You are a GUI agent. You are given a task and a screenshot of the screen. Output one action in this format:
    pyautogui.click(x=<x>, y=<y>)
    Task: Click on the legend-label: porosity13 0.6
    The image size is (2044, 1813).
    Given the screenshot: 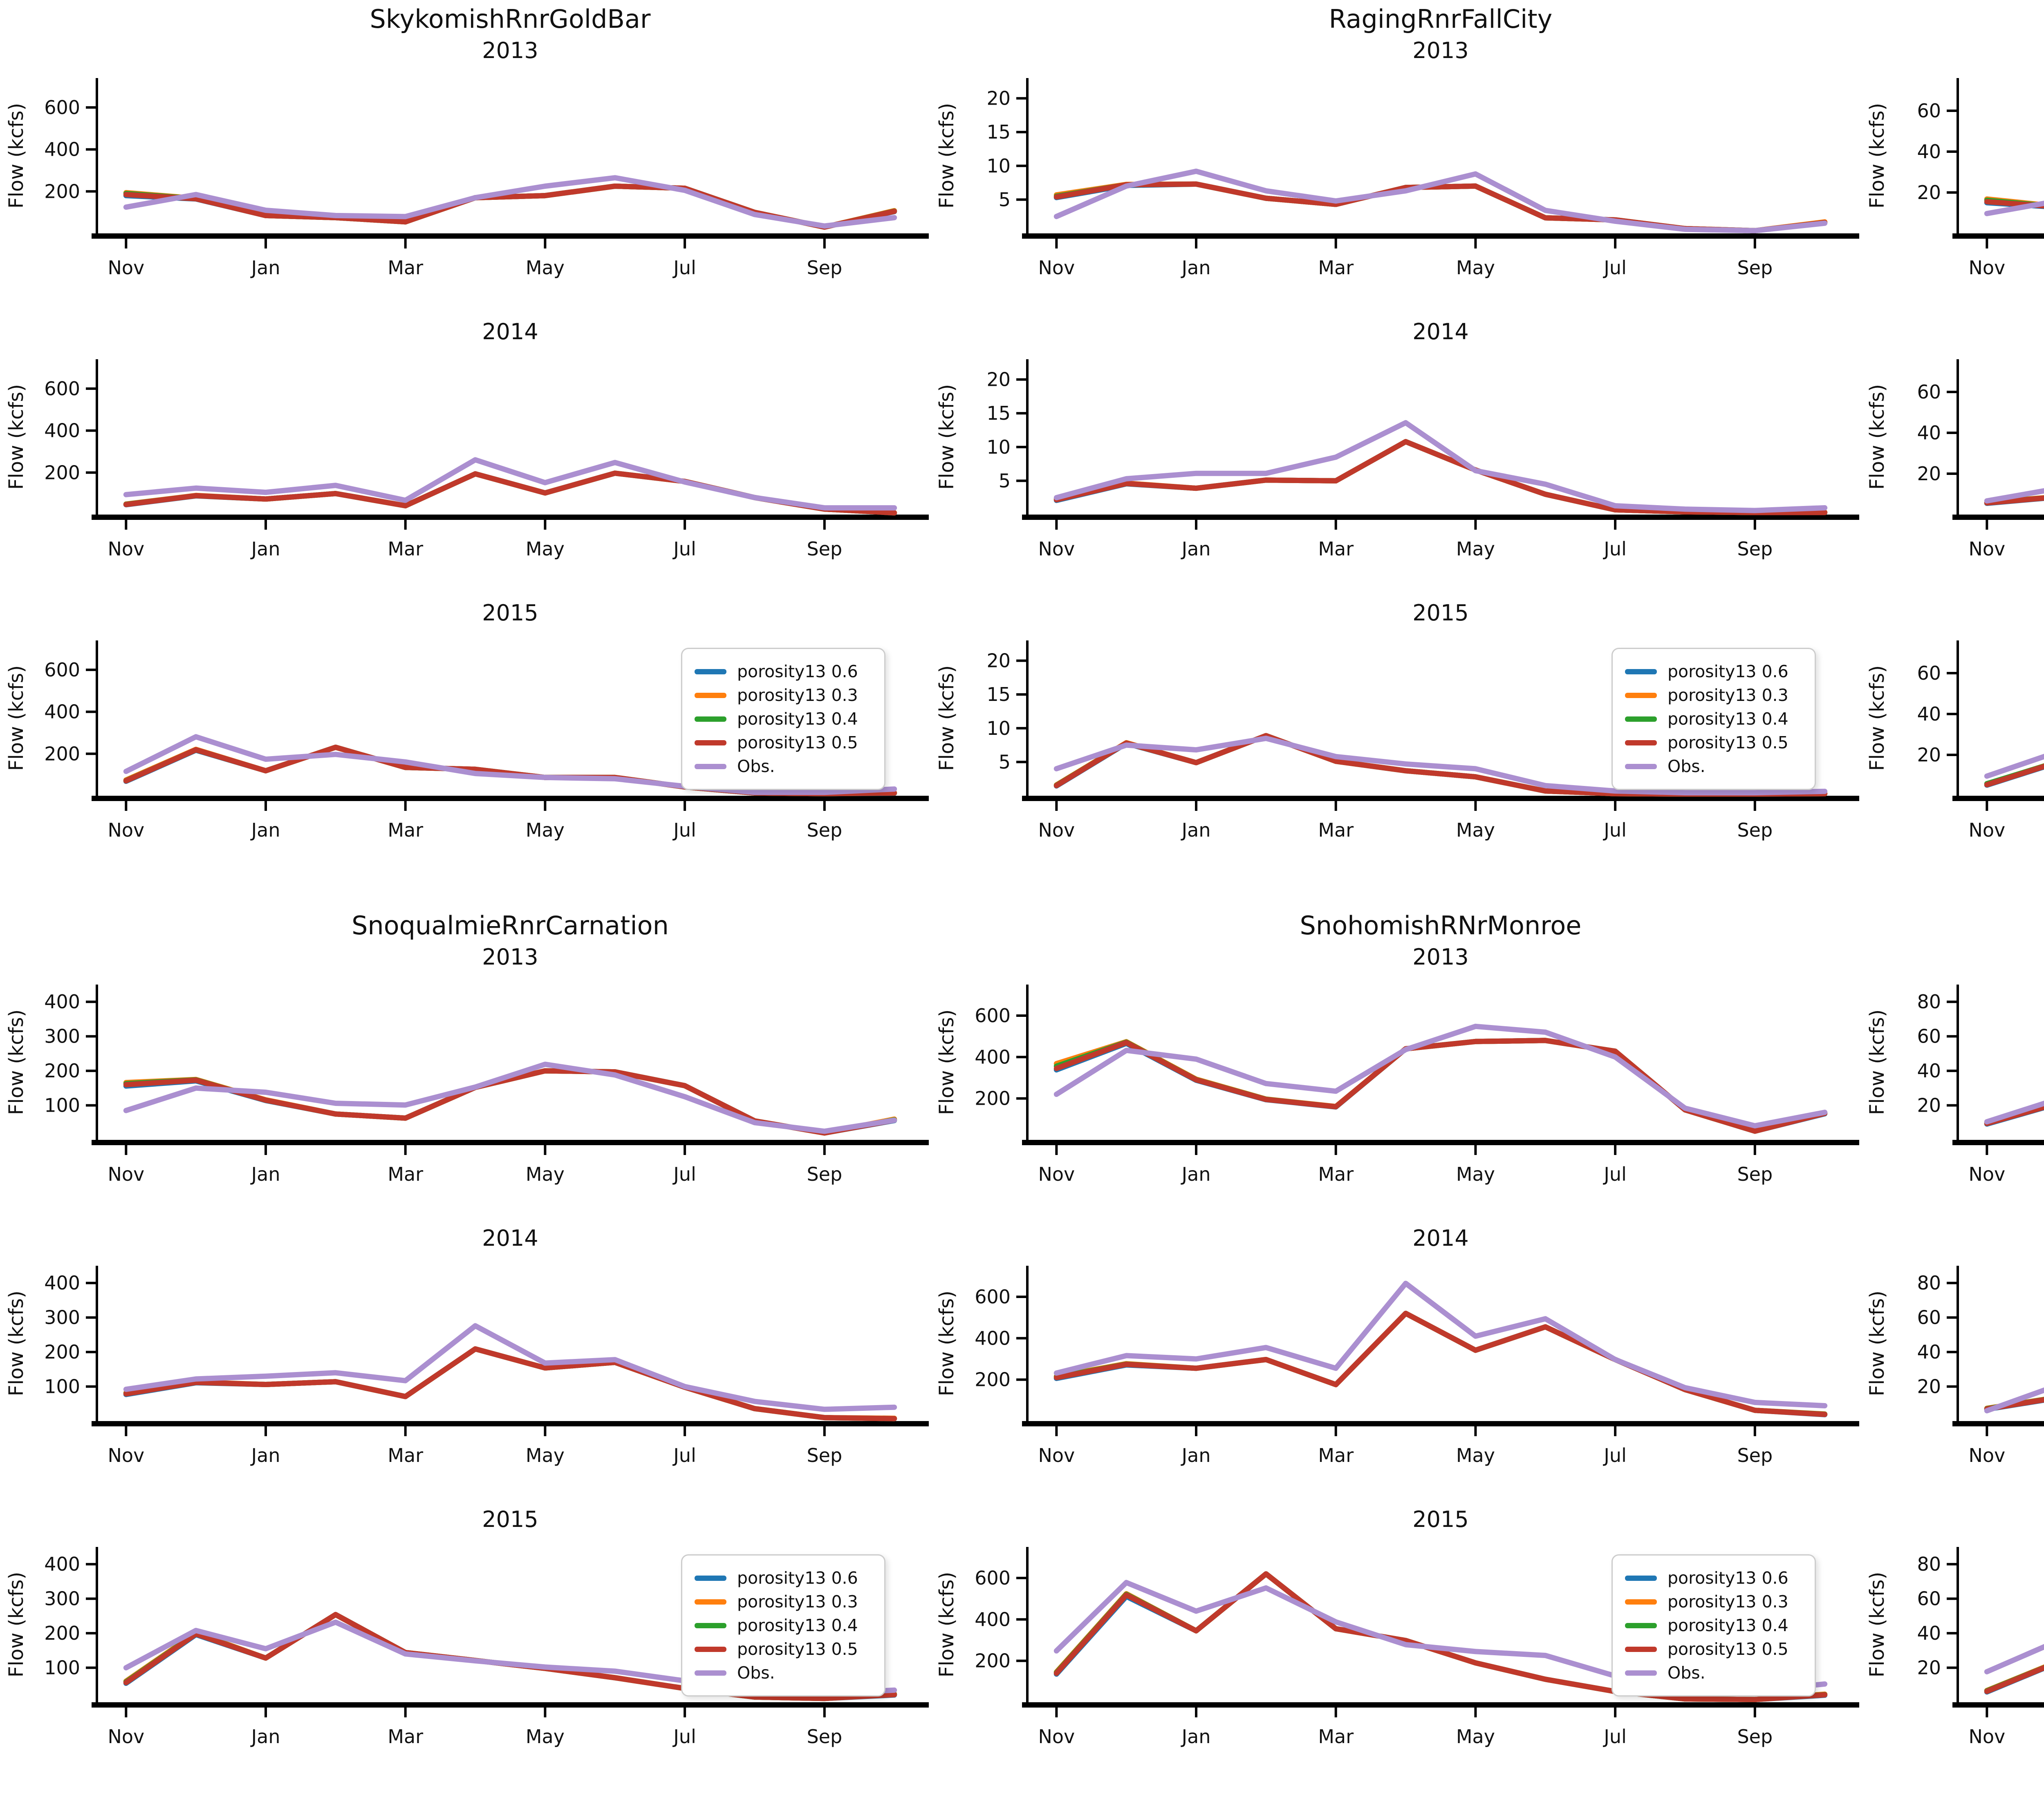 What is the action you would take?
    pyautogui.click(x=798, y=671)
    